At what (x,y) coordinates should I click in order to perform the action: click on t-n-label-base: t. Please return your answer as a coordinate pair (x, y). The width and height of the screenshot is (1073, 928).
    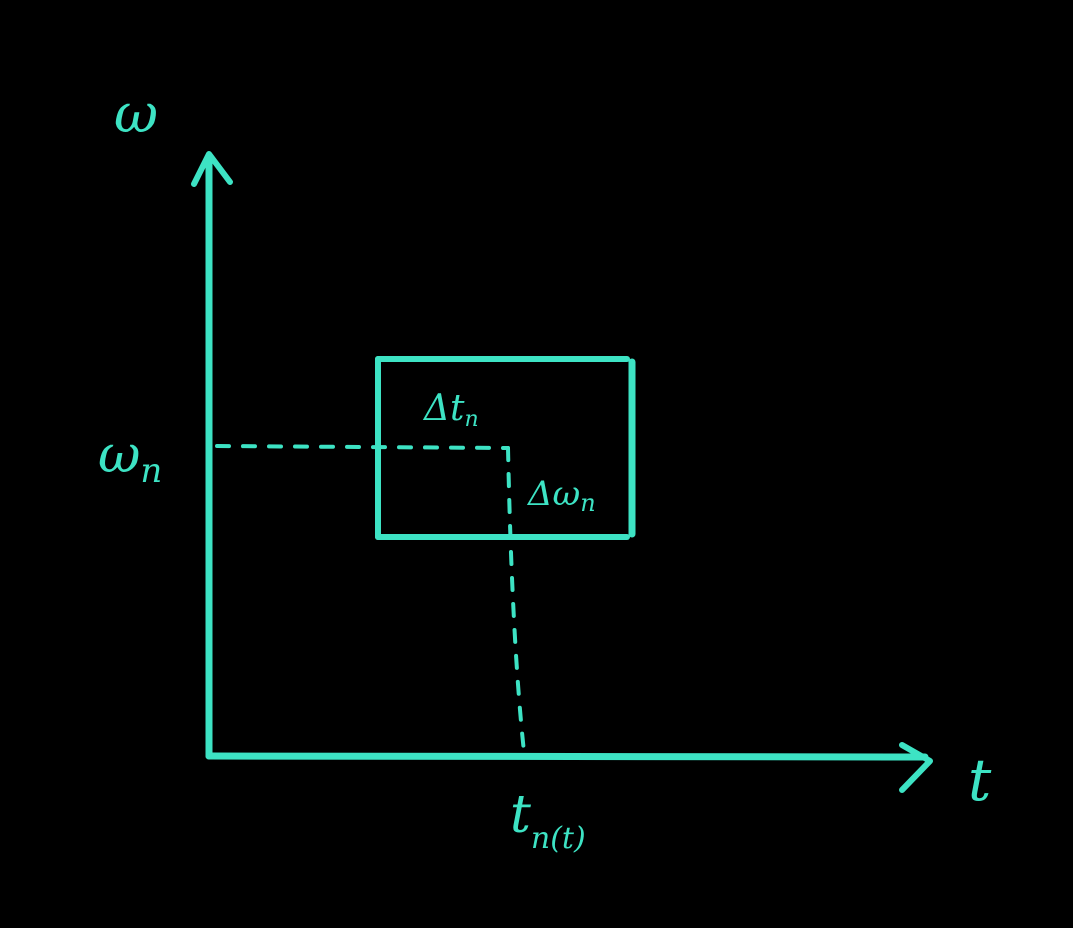
    Looking at the image, I should click on (520, 815).